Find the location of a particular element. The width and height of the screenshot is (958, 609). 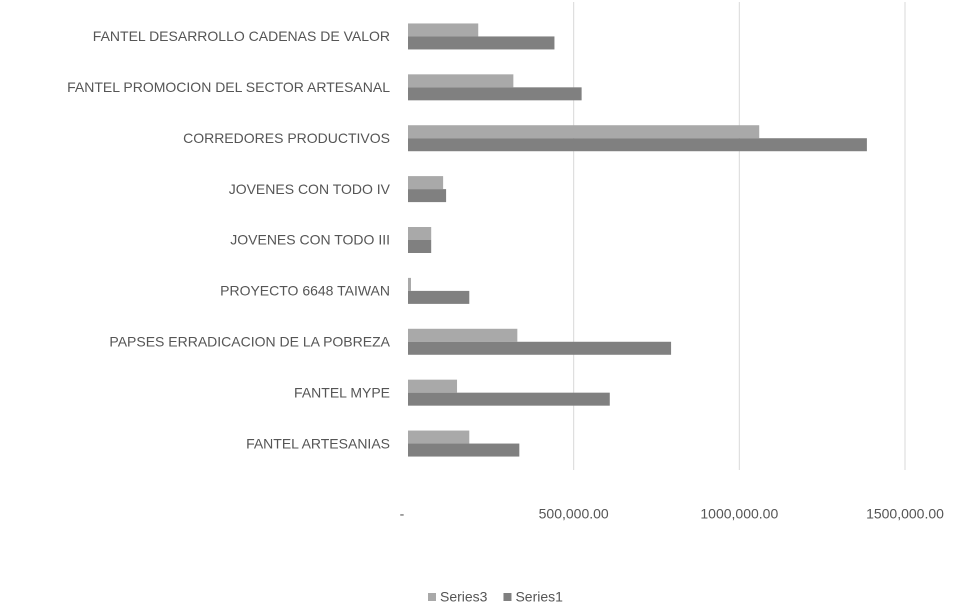

y-tick-label: CORREDORES PRODUCTIVOS is located at coordinates (286, 138).